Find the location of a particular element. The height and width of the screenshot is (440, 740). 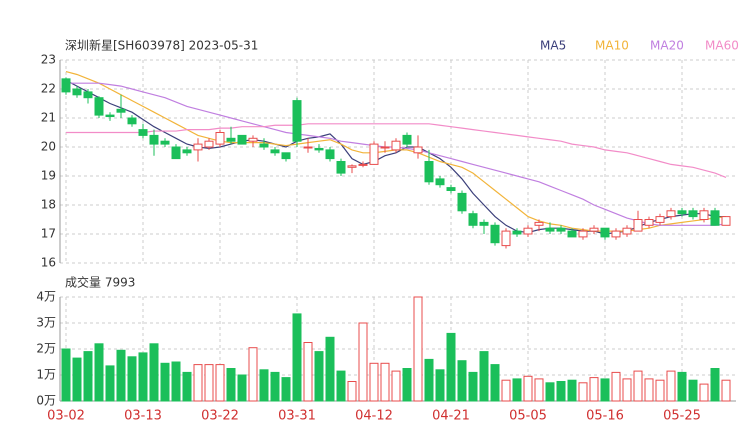

y-tick-label: 2万 is located at coordinates (46, 349).